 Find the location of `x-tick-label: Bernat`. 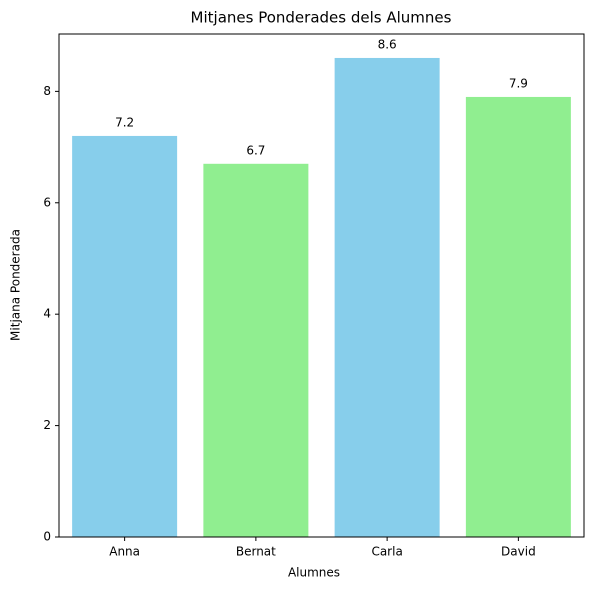

x-tick-label: Bernat is located at coordinates (256, 552).